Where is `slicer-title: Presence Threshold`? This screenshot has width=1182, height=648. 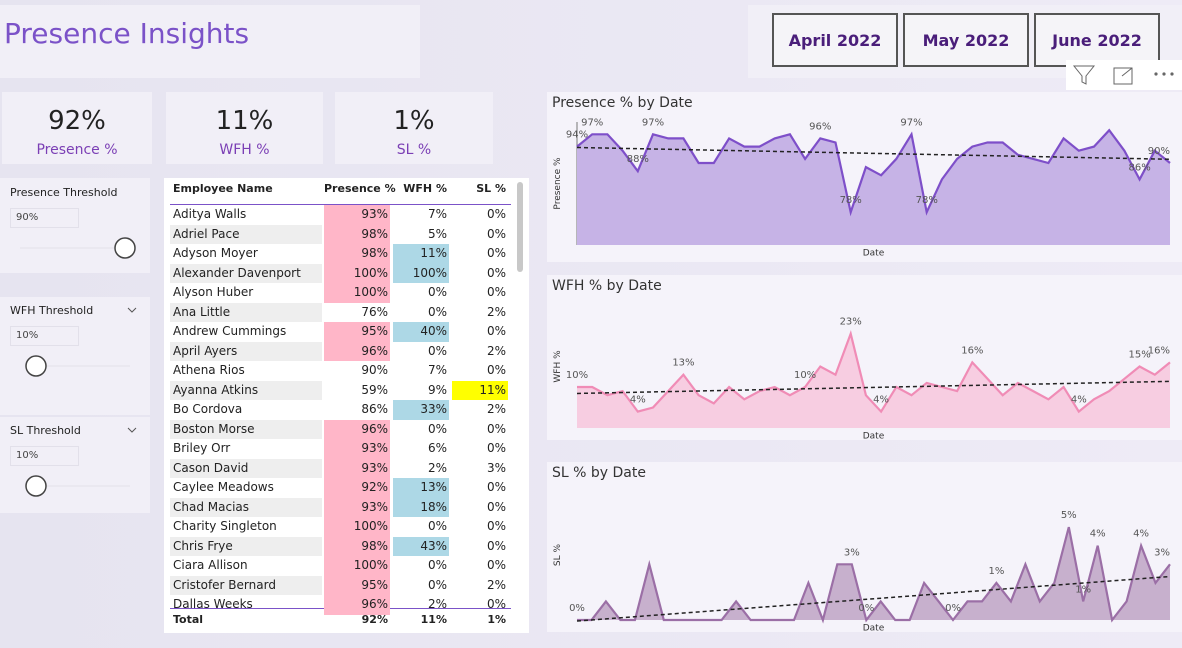 slicer-title: Presence Threshold is located at coordinates (64, 192).